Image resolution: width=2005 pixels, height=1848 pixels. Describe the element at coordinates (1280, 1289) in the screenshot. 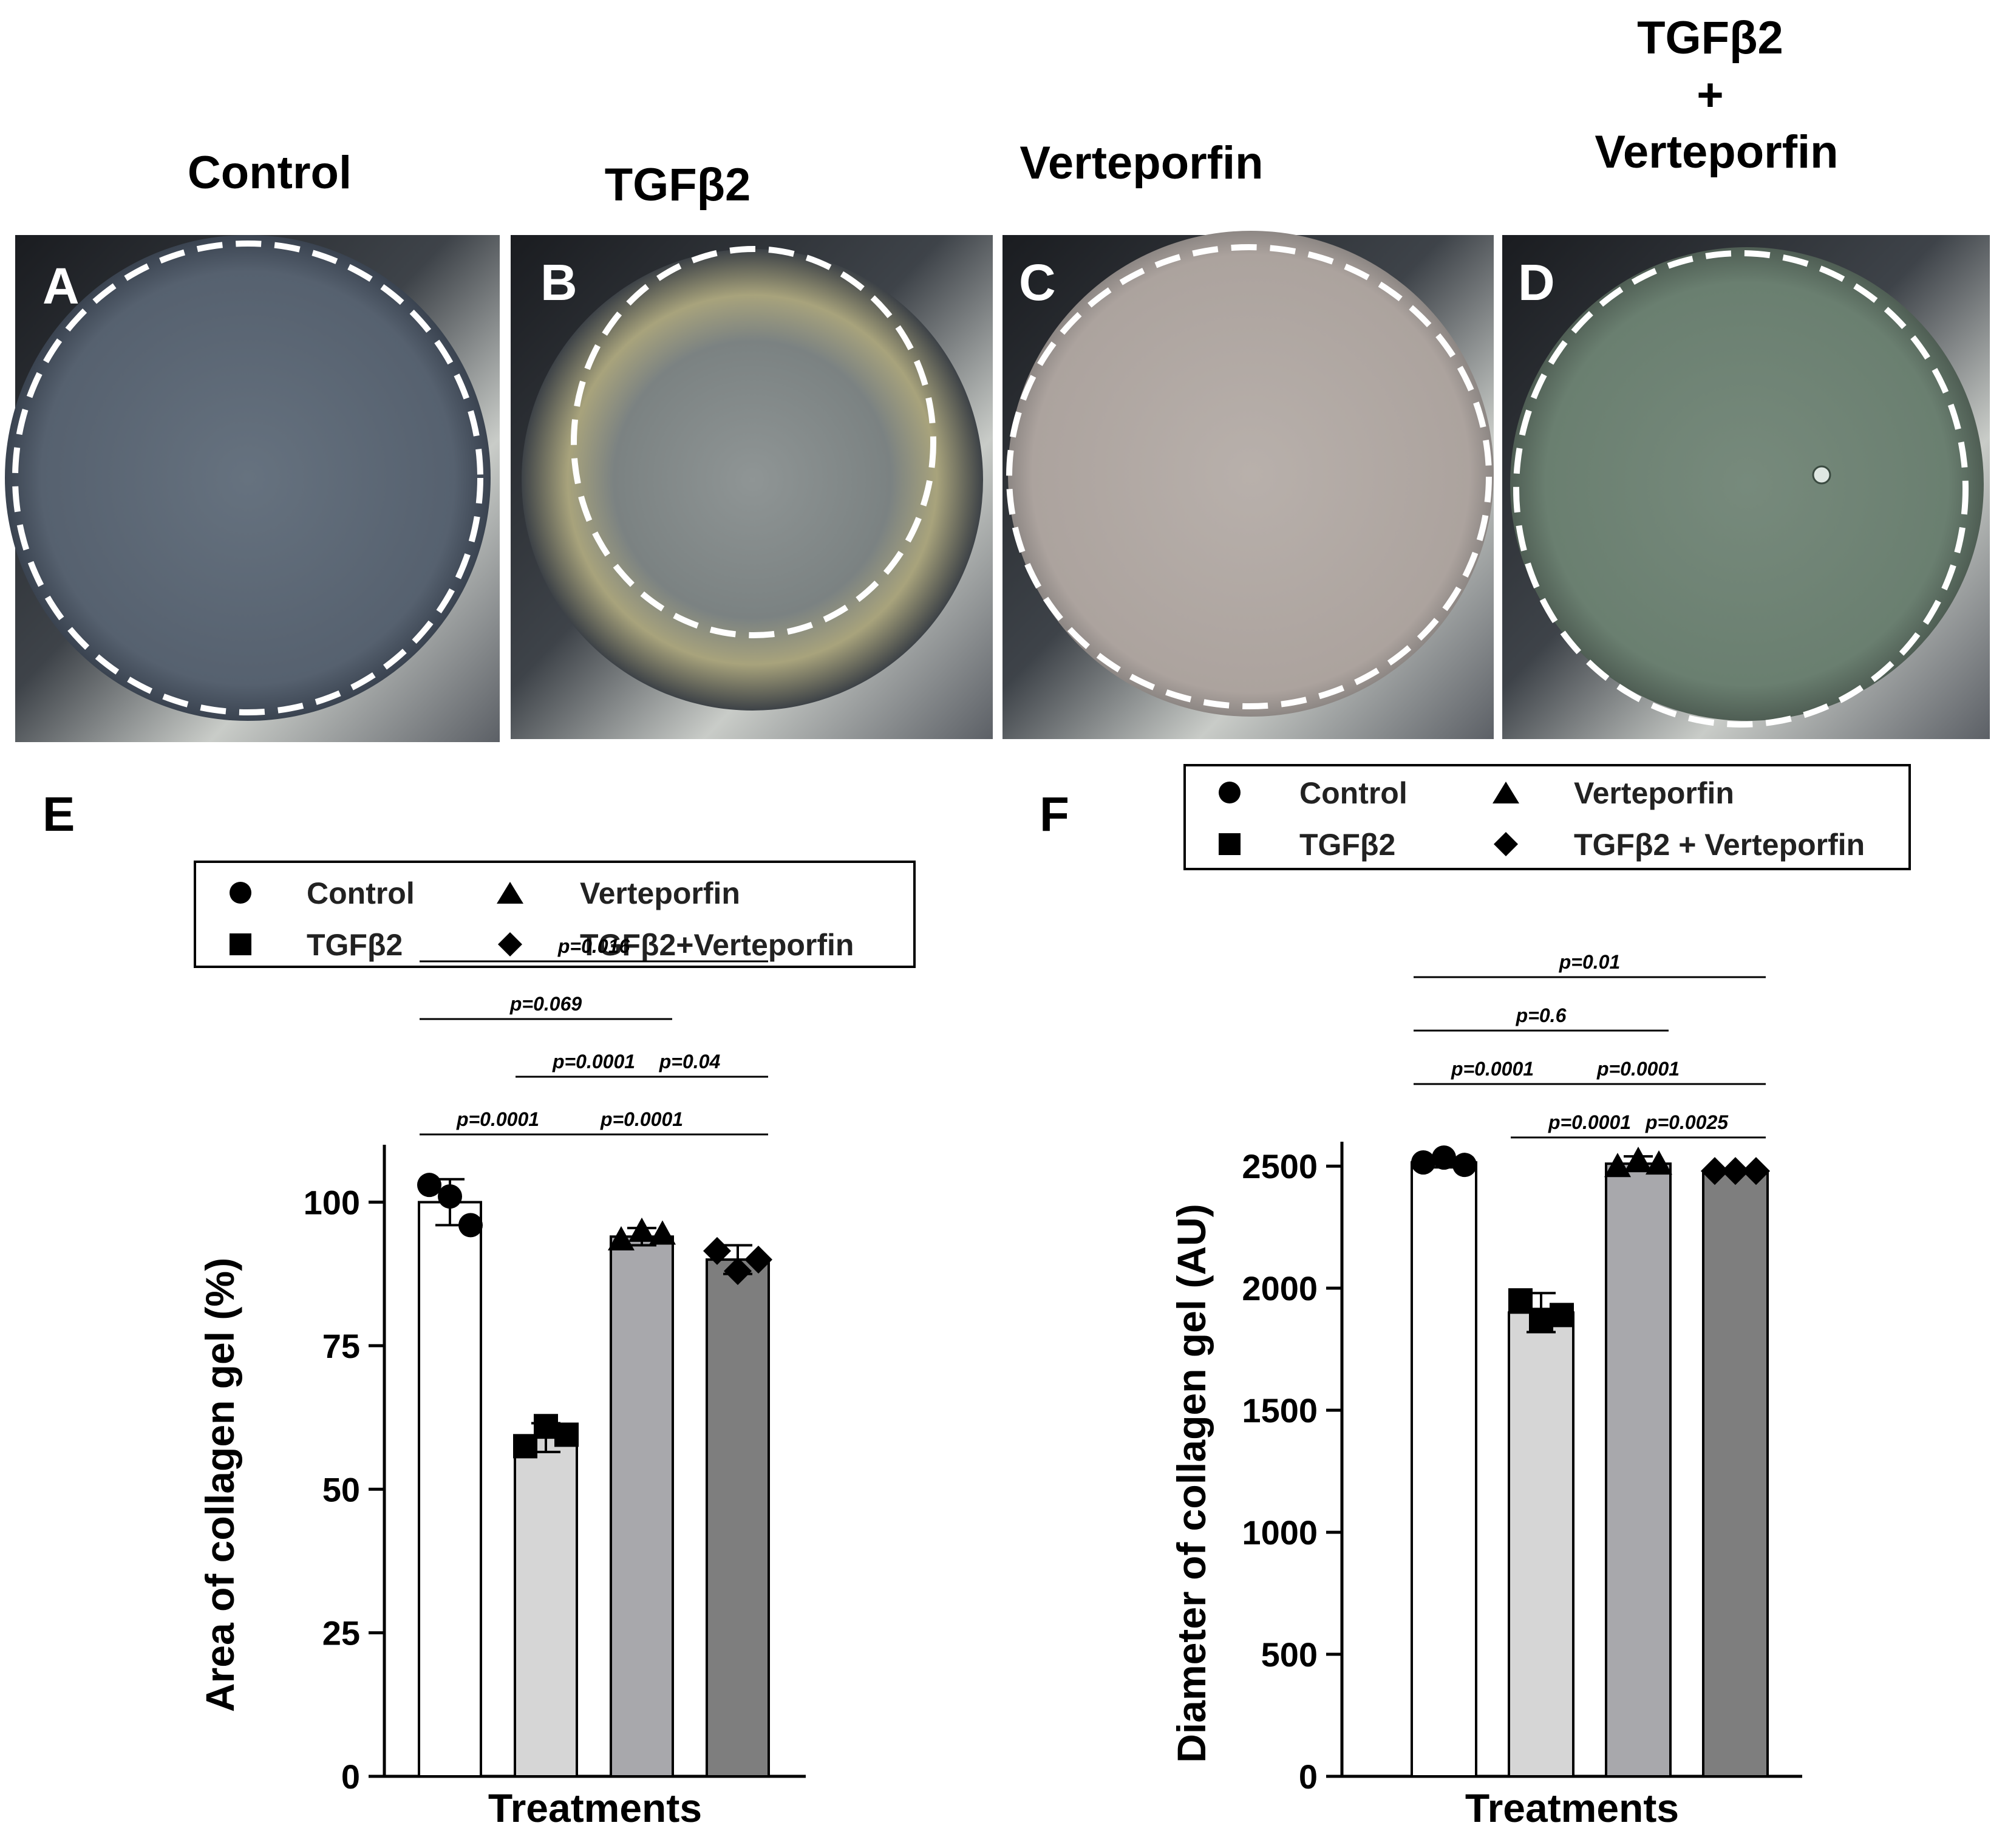

I see `y-tick-label: 2000` at that location.